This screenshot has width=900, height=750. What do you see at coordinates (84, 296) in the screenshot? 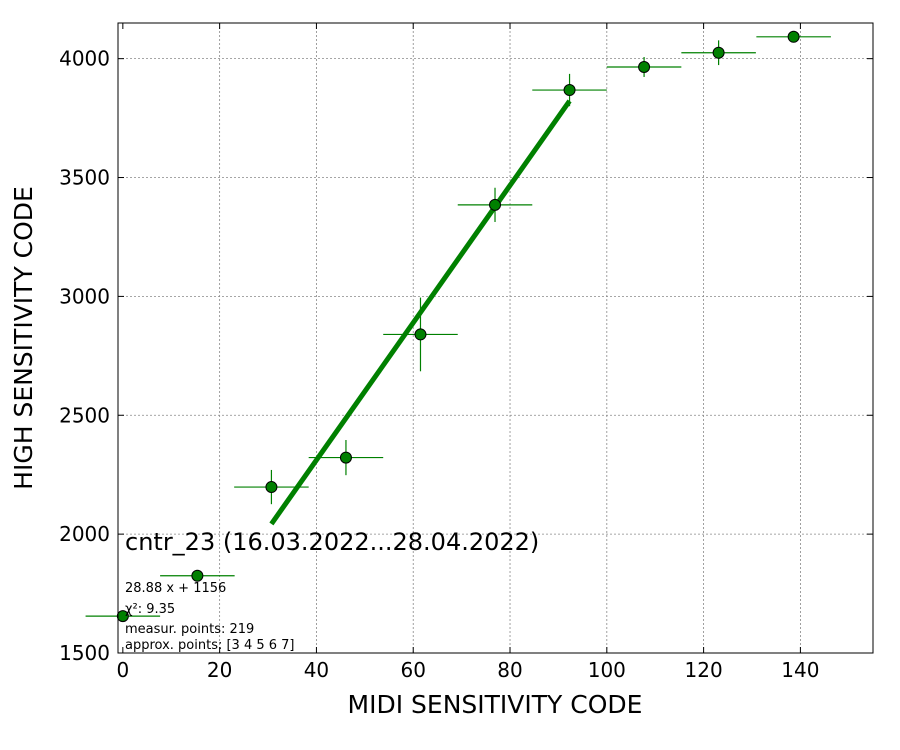
I see `y-tick-label: 3000` at bounding box center [84, 296].